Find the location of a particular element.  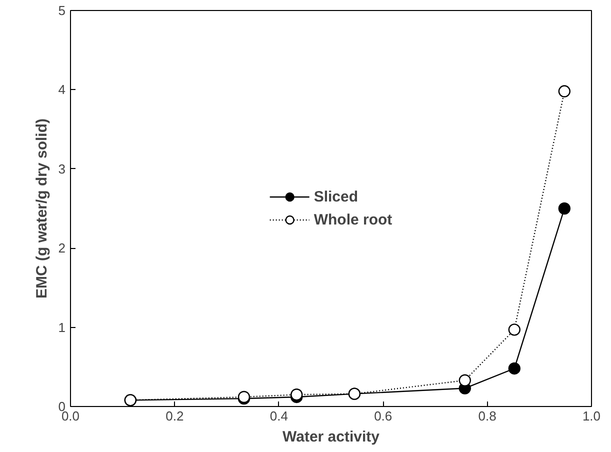

x-tick-label: 0.6 is located at coordinates (383, 416).